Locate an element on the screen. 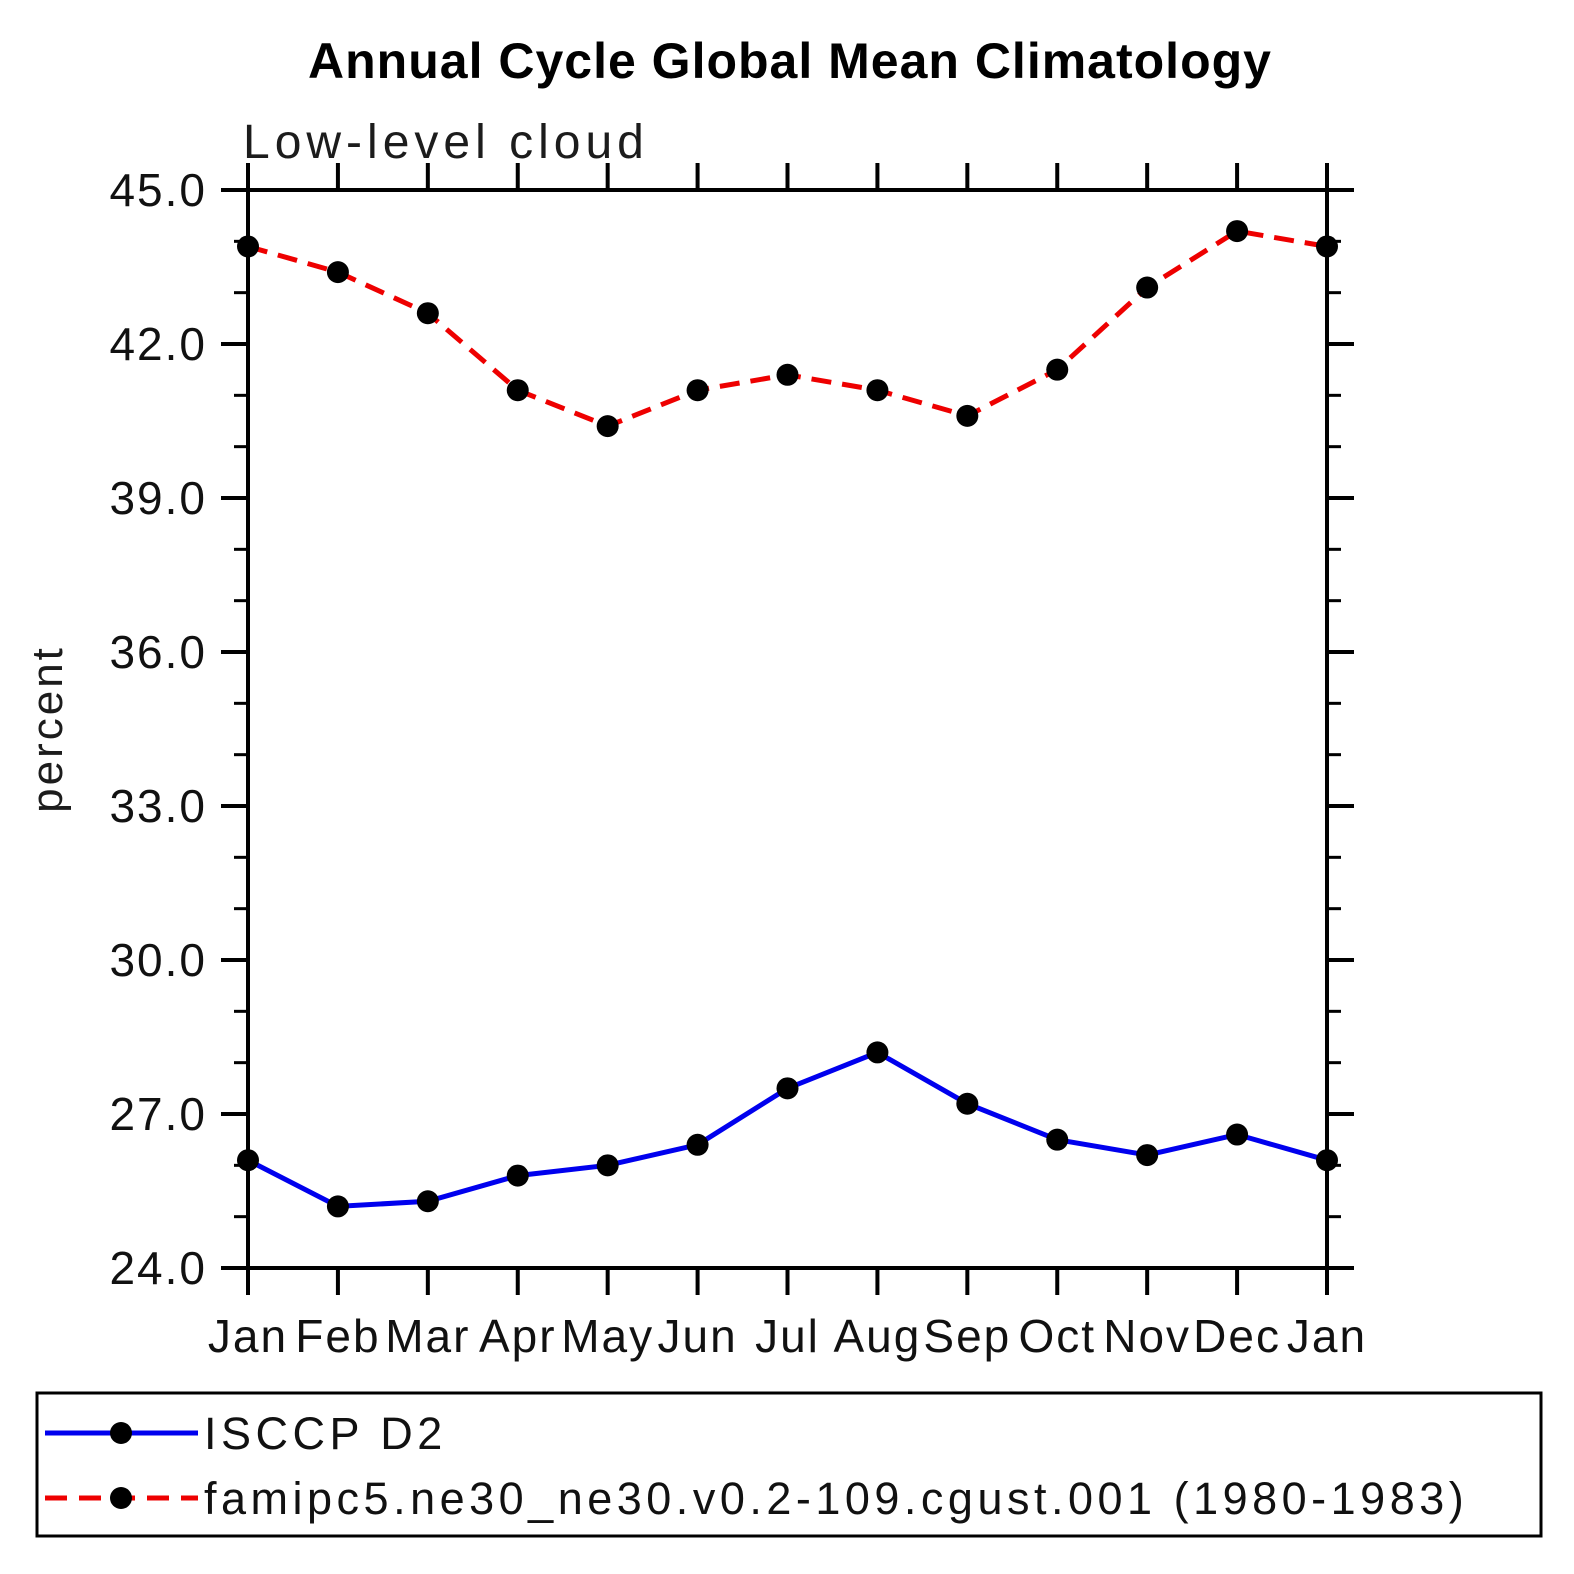 The height and width of the screenshot is (1574, 1574). x-tick-label: Jul is located at coordinates (787, 1336).